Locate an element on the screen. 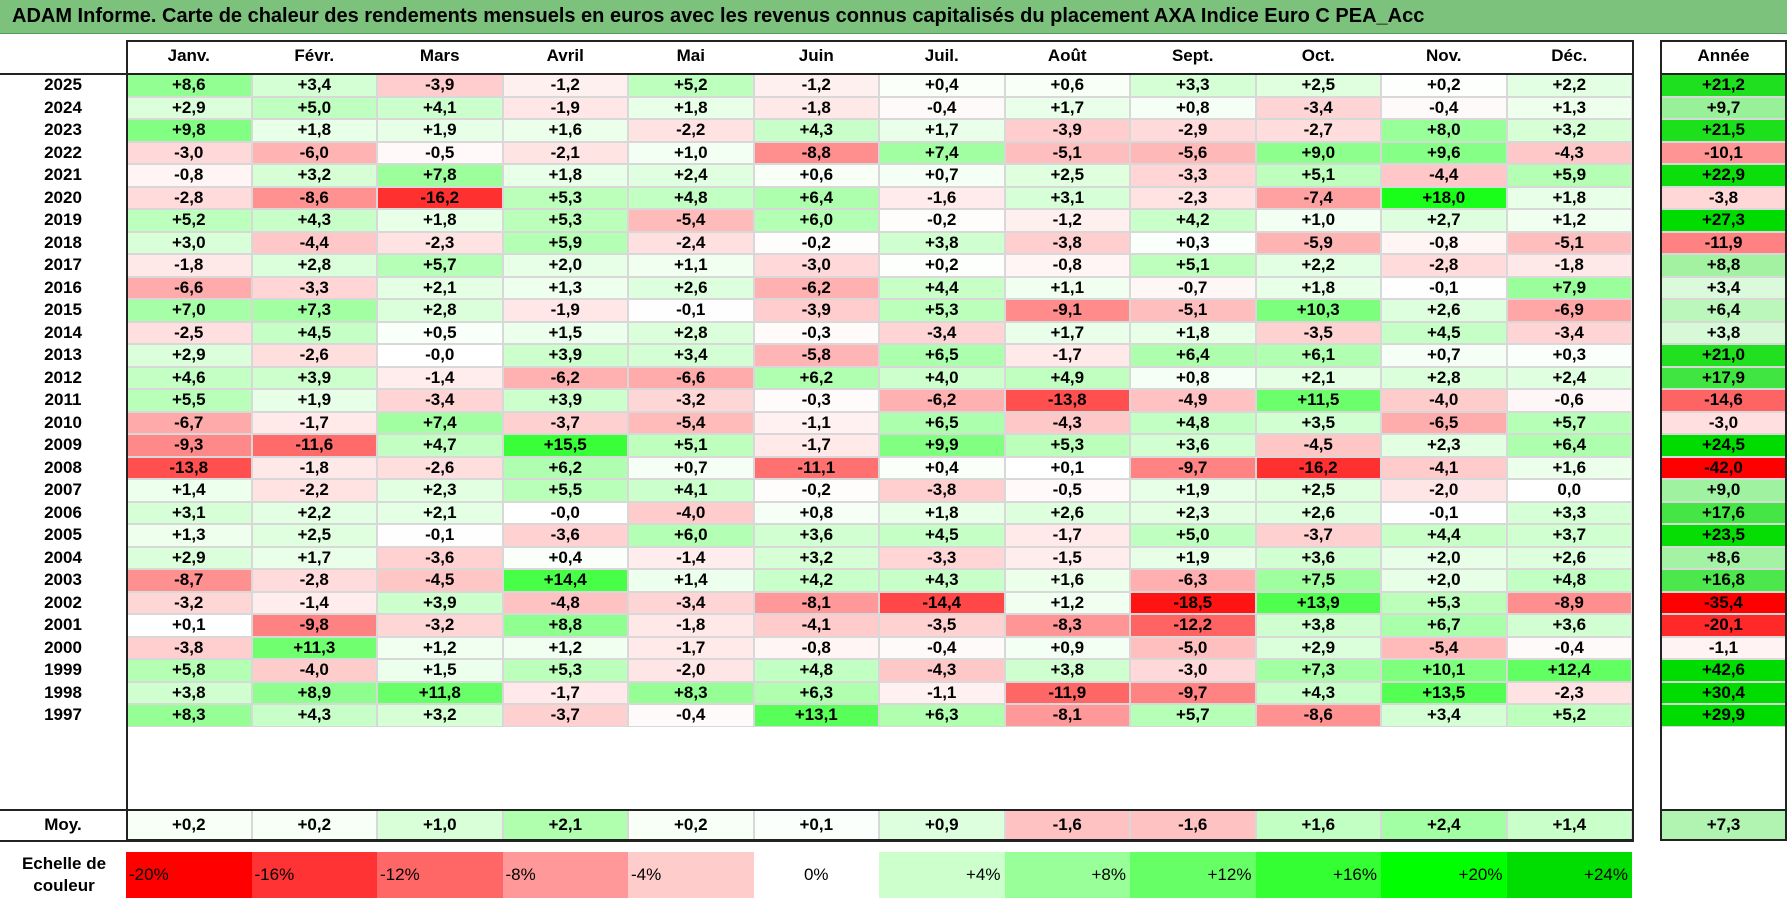 Image resolution: width=1787 pixels, height=912 pixels. column-header: Avril is located at coordinates (565, 55).